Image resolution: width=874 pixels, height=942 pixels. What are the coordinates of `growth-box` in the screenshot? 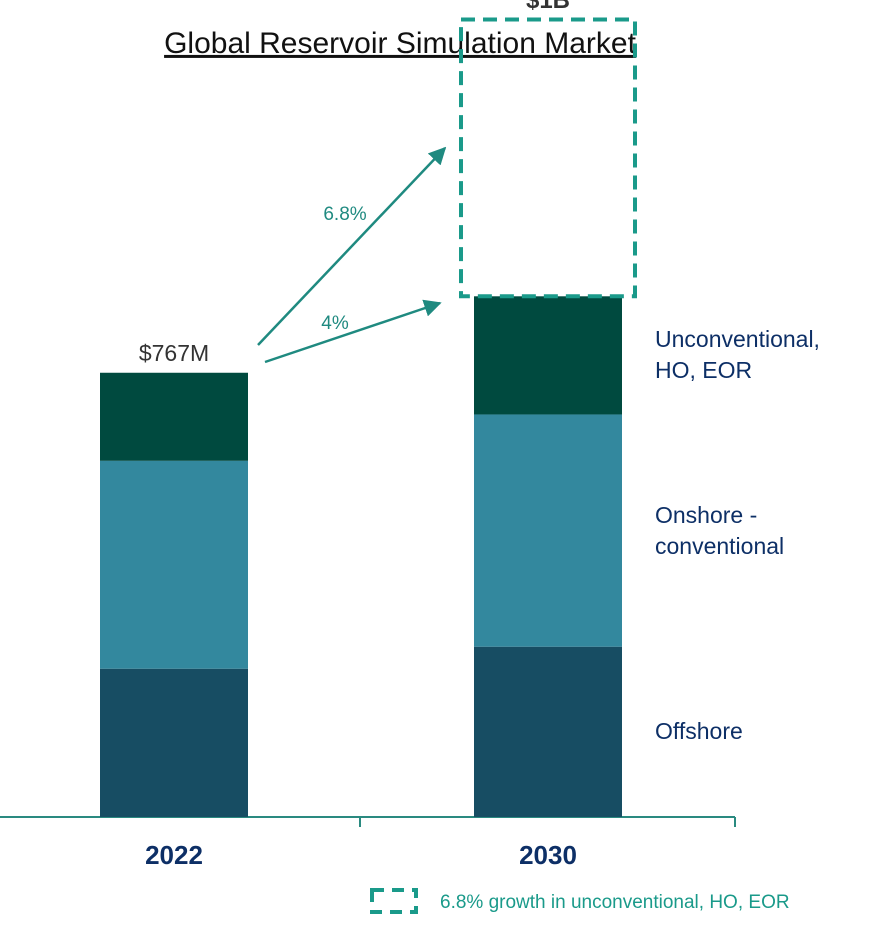 It's located at (548, 158).